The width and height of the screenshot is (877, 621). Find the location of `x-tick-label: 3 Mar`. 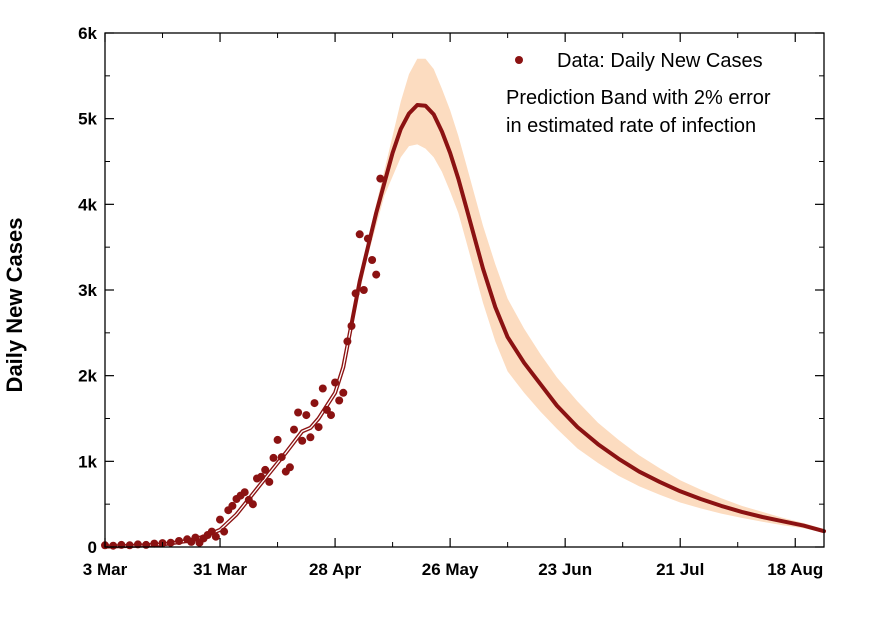

x-tick-label: 3 Mar is located at coordinates (105, 569).